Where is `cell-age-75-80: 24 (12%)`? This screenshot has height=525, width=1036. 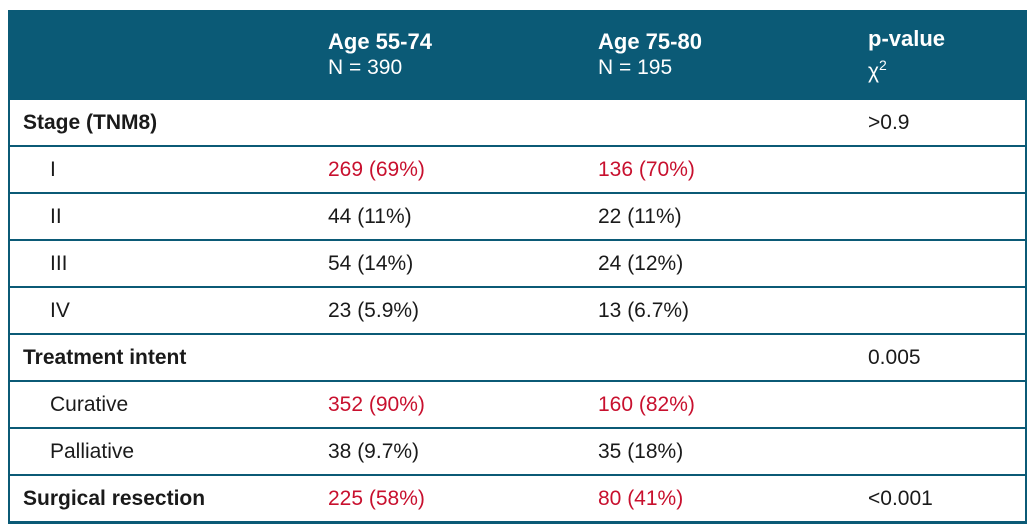
cell-age-75-80: 24 (12%) is located at coordinates (641, 263).